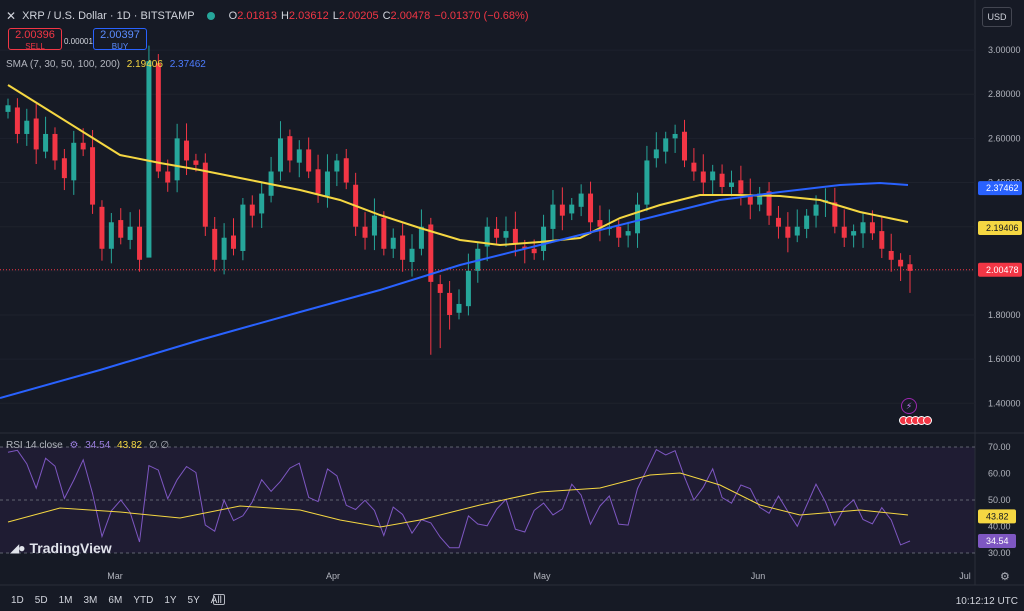  I want to click on sma-value-2: 2.37462, so click(187, 64).